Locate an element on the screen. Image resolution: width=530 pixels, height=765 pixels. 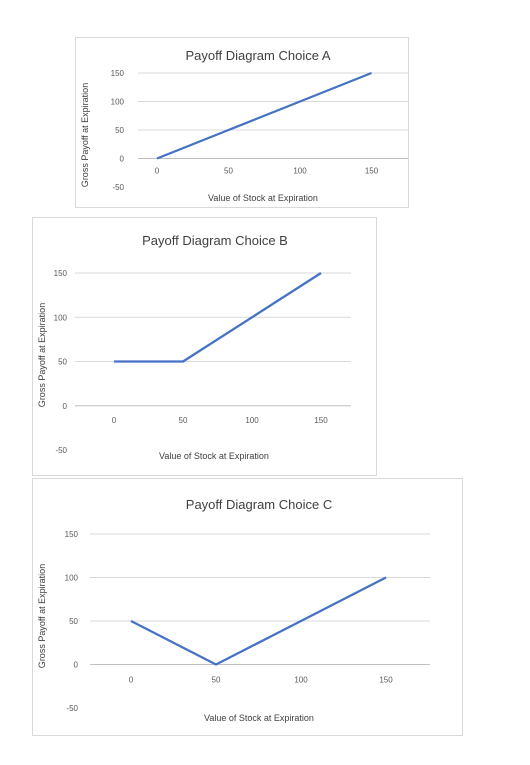
chart-a-y-ticks: 150 100 50 0 -50 is located at coordinates (118, 130).